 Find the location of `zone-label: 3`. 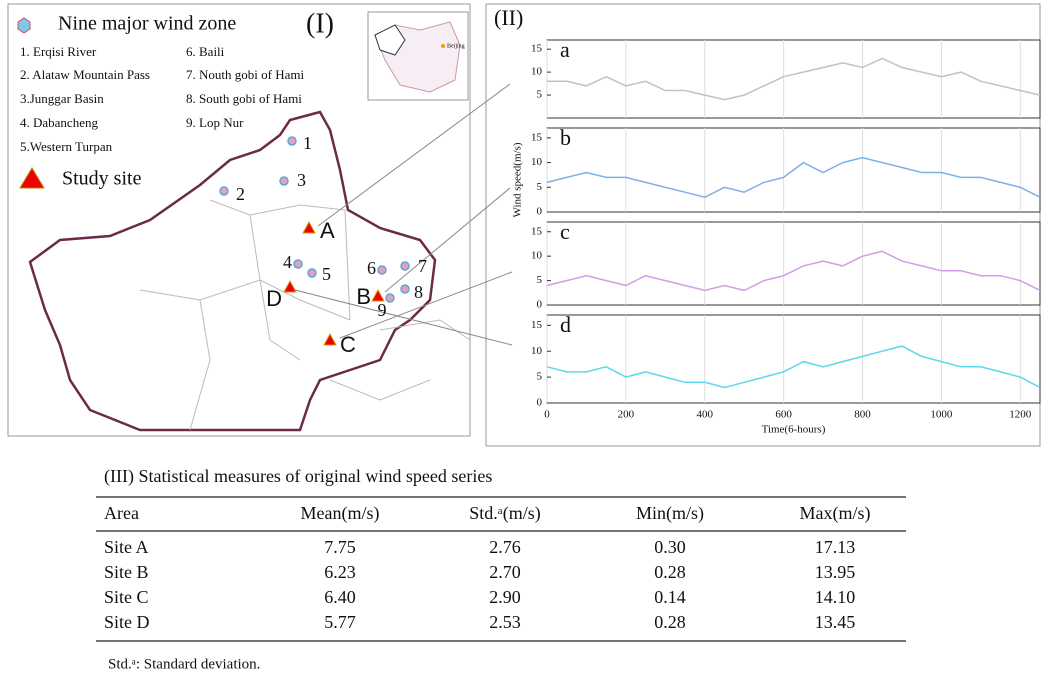

zone-label: 3 is located at coordinates (301, 180).